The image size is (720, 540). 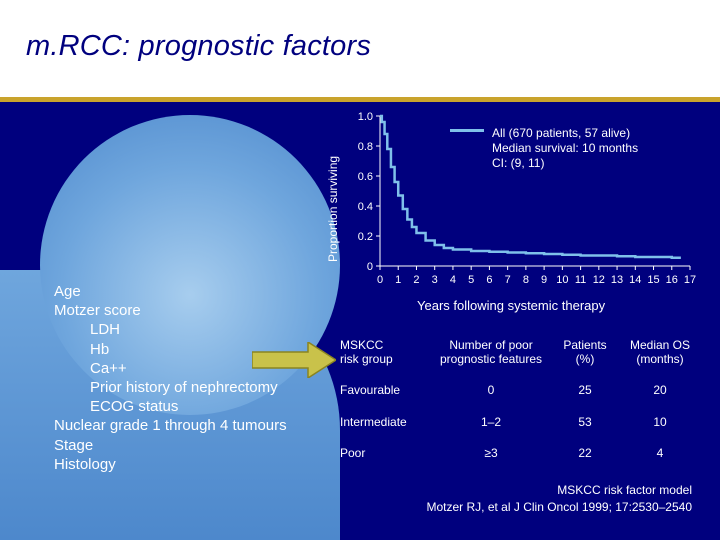 What do you see at coordinates (184, 388) in the screenshot?
I see `factor-item: Prior history of nephrectomy` at bounding box center [184, 388].